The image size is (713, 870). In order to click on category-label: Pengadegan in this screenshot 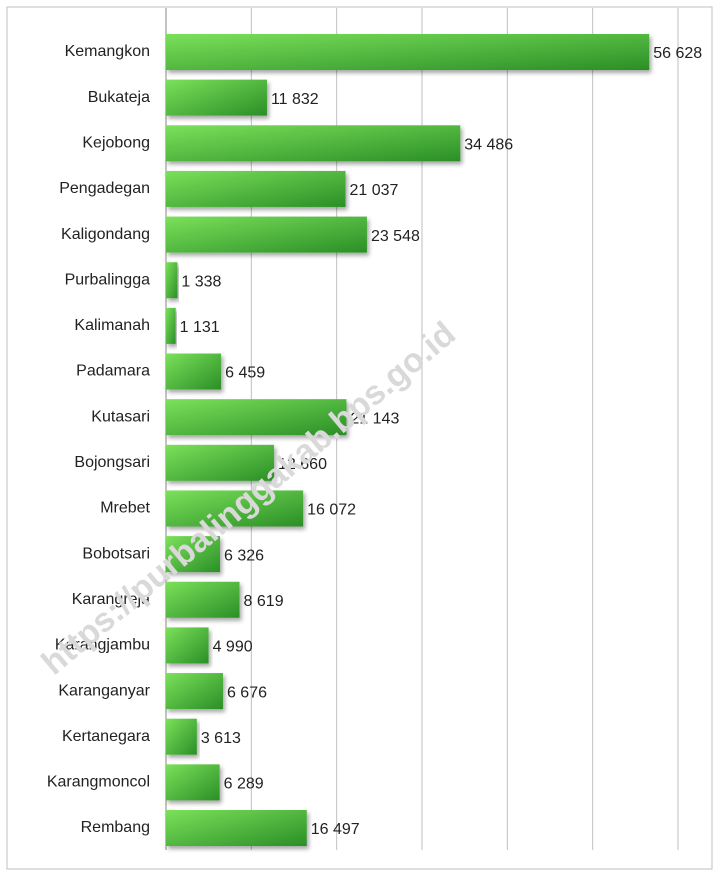, I will do `click(104, 188)`.